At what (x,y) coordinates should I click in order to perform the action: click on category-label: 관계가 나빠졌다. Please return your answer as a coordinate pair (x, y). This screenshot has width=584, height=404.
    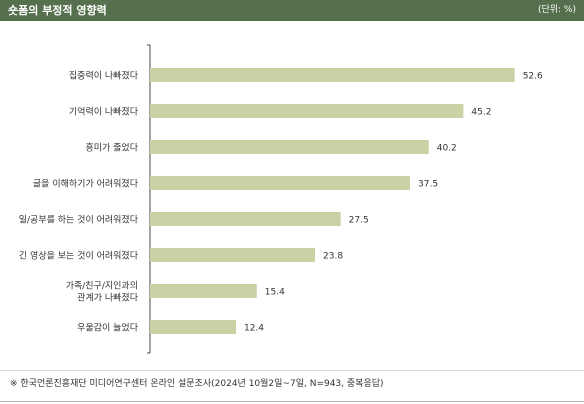
    Looking at the image, I should click on (108, 298).